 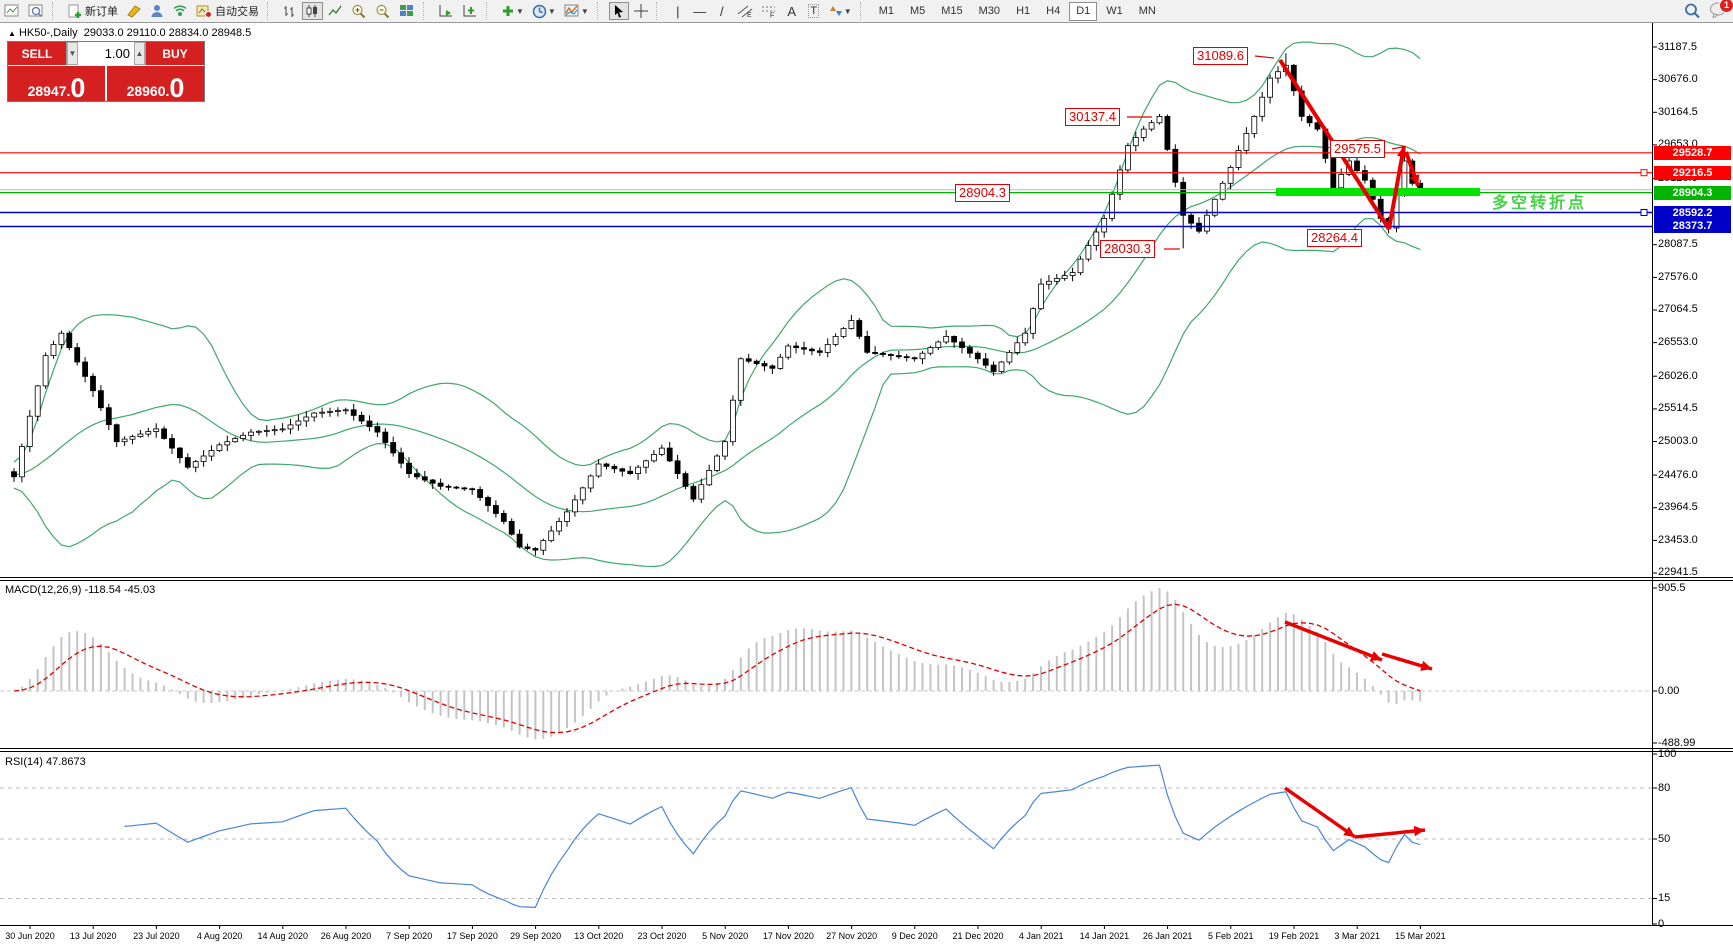 What do you see at coordinates (289, 11) in the screenshot?
I see `bar-chart-button` at bounding box center [289, 11].